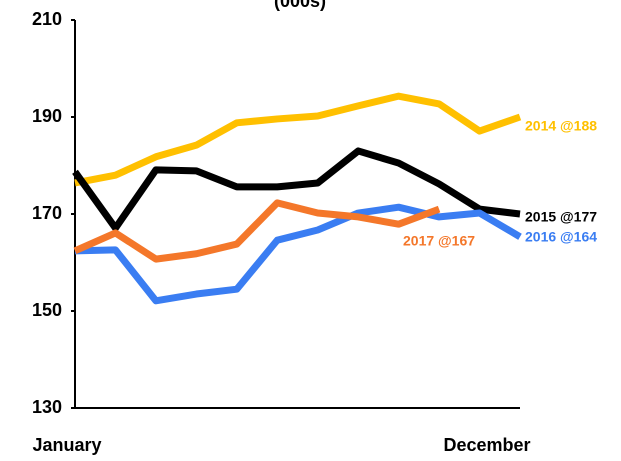 This screenshot has height=461, width=621. Describe the element at coordinates (47, 310) in the screenshot. I see `y-tick-label: 150` at that location.